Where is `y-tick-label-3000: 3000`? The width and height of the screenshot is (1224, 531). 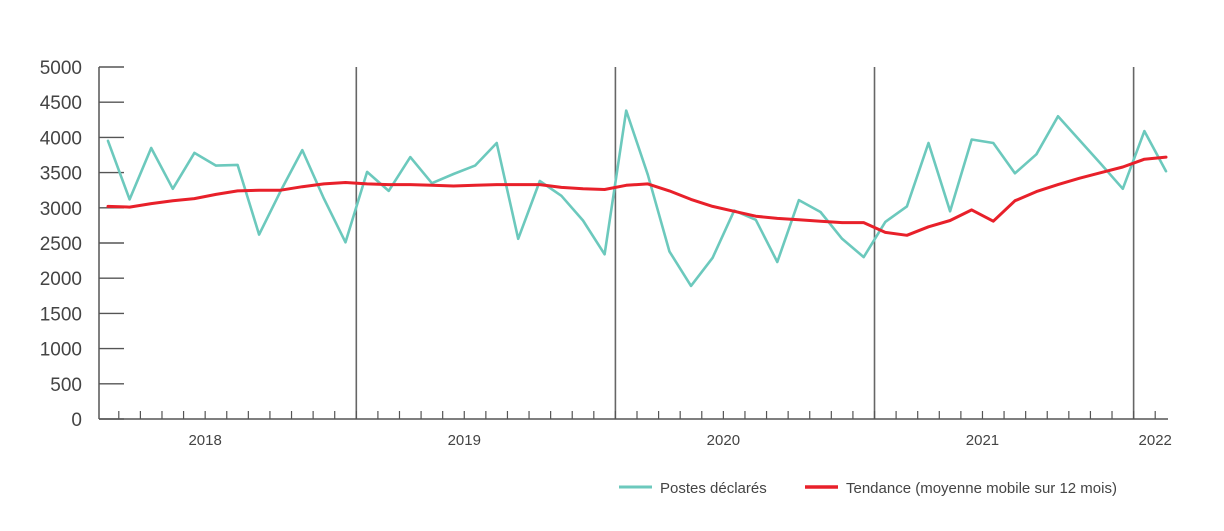 y-tick-label-3000: 3000 is located at coordinates (61, 209).